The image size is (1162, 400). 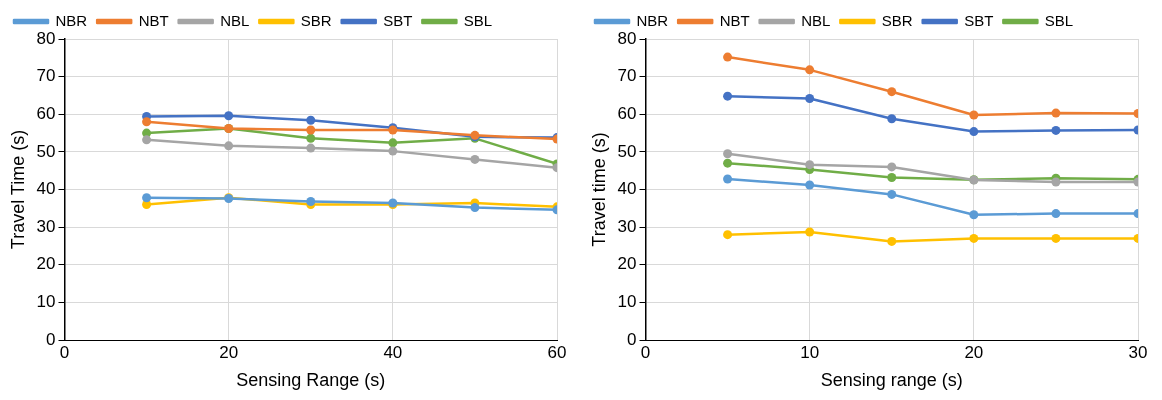 I want to click on y-axis-title: Travel time (s), so click(x=598, y=189).